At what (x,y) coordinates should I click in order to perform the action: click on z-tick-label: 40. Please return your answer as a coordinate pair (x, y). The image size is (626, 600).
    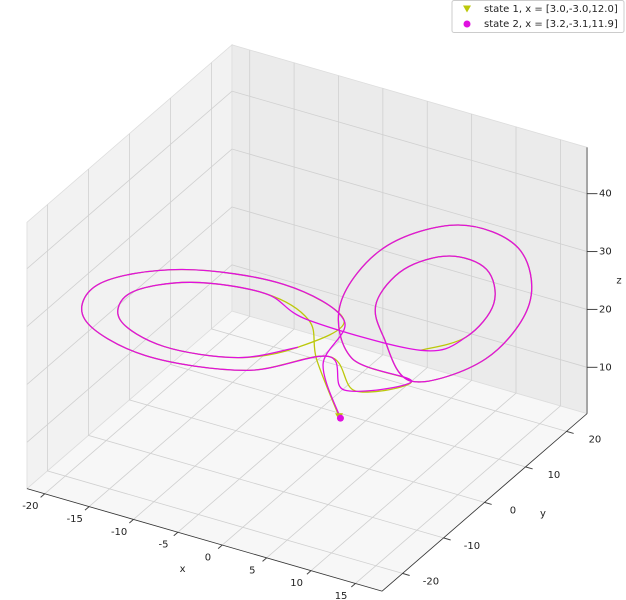
    Looking at the image, I should click on (605, 194).